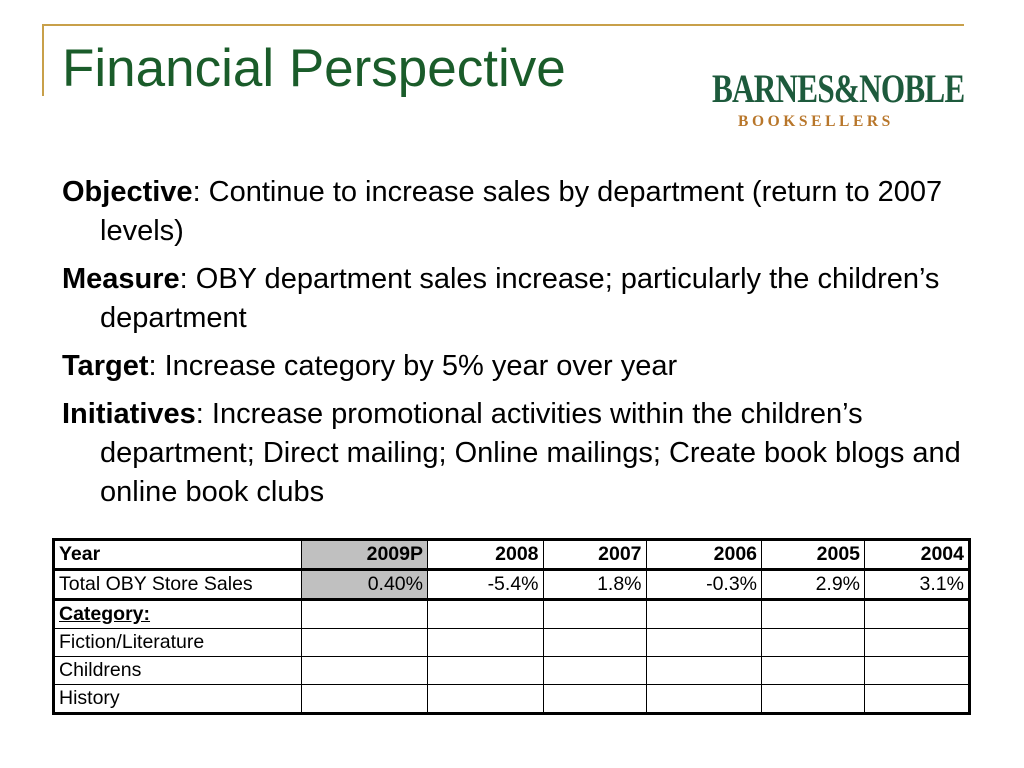 Image resolution: width=1024 pixels, height=768 pixels. Describe the element at coordinates (917, 555) in the screenshot. I see `header-cell: 2004` at that location.